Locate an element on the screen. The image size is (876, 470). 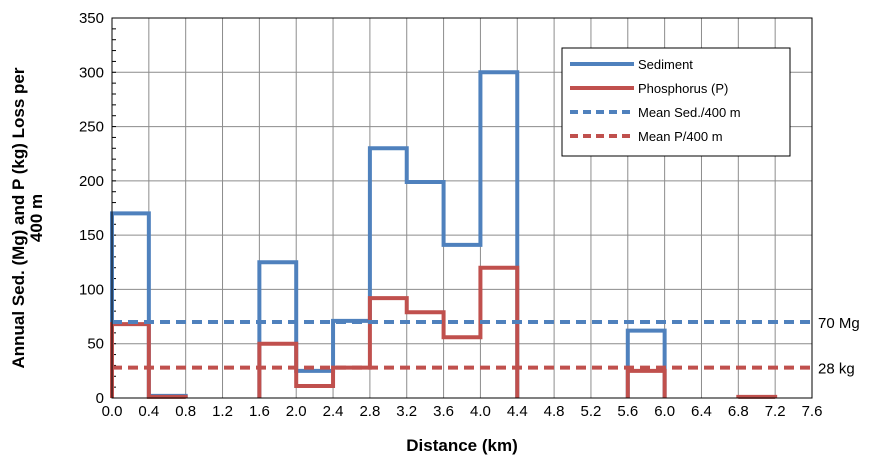
x-tick-label: 5.2 is located at coordinates (591, 411).